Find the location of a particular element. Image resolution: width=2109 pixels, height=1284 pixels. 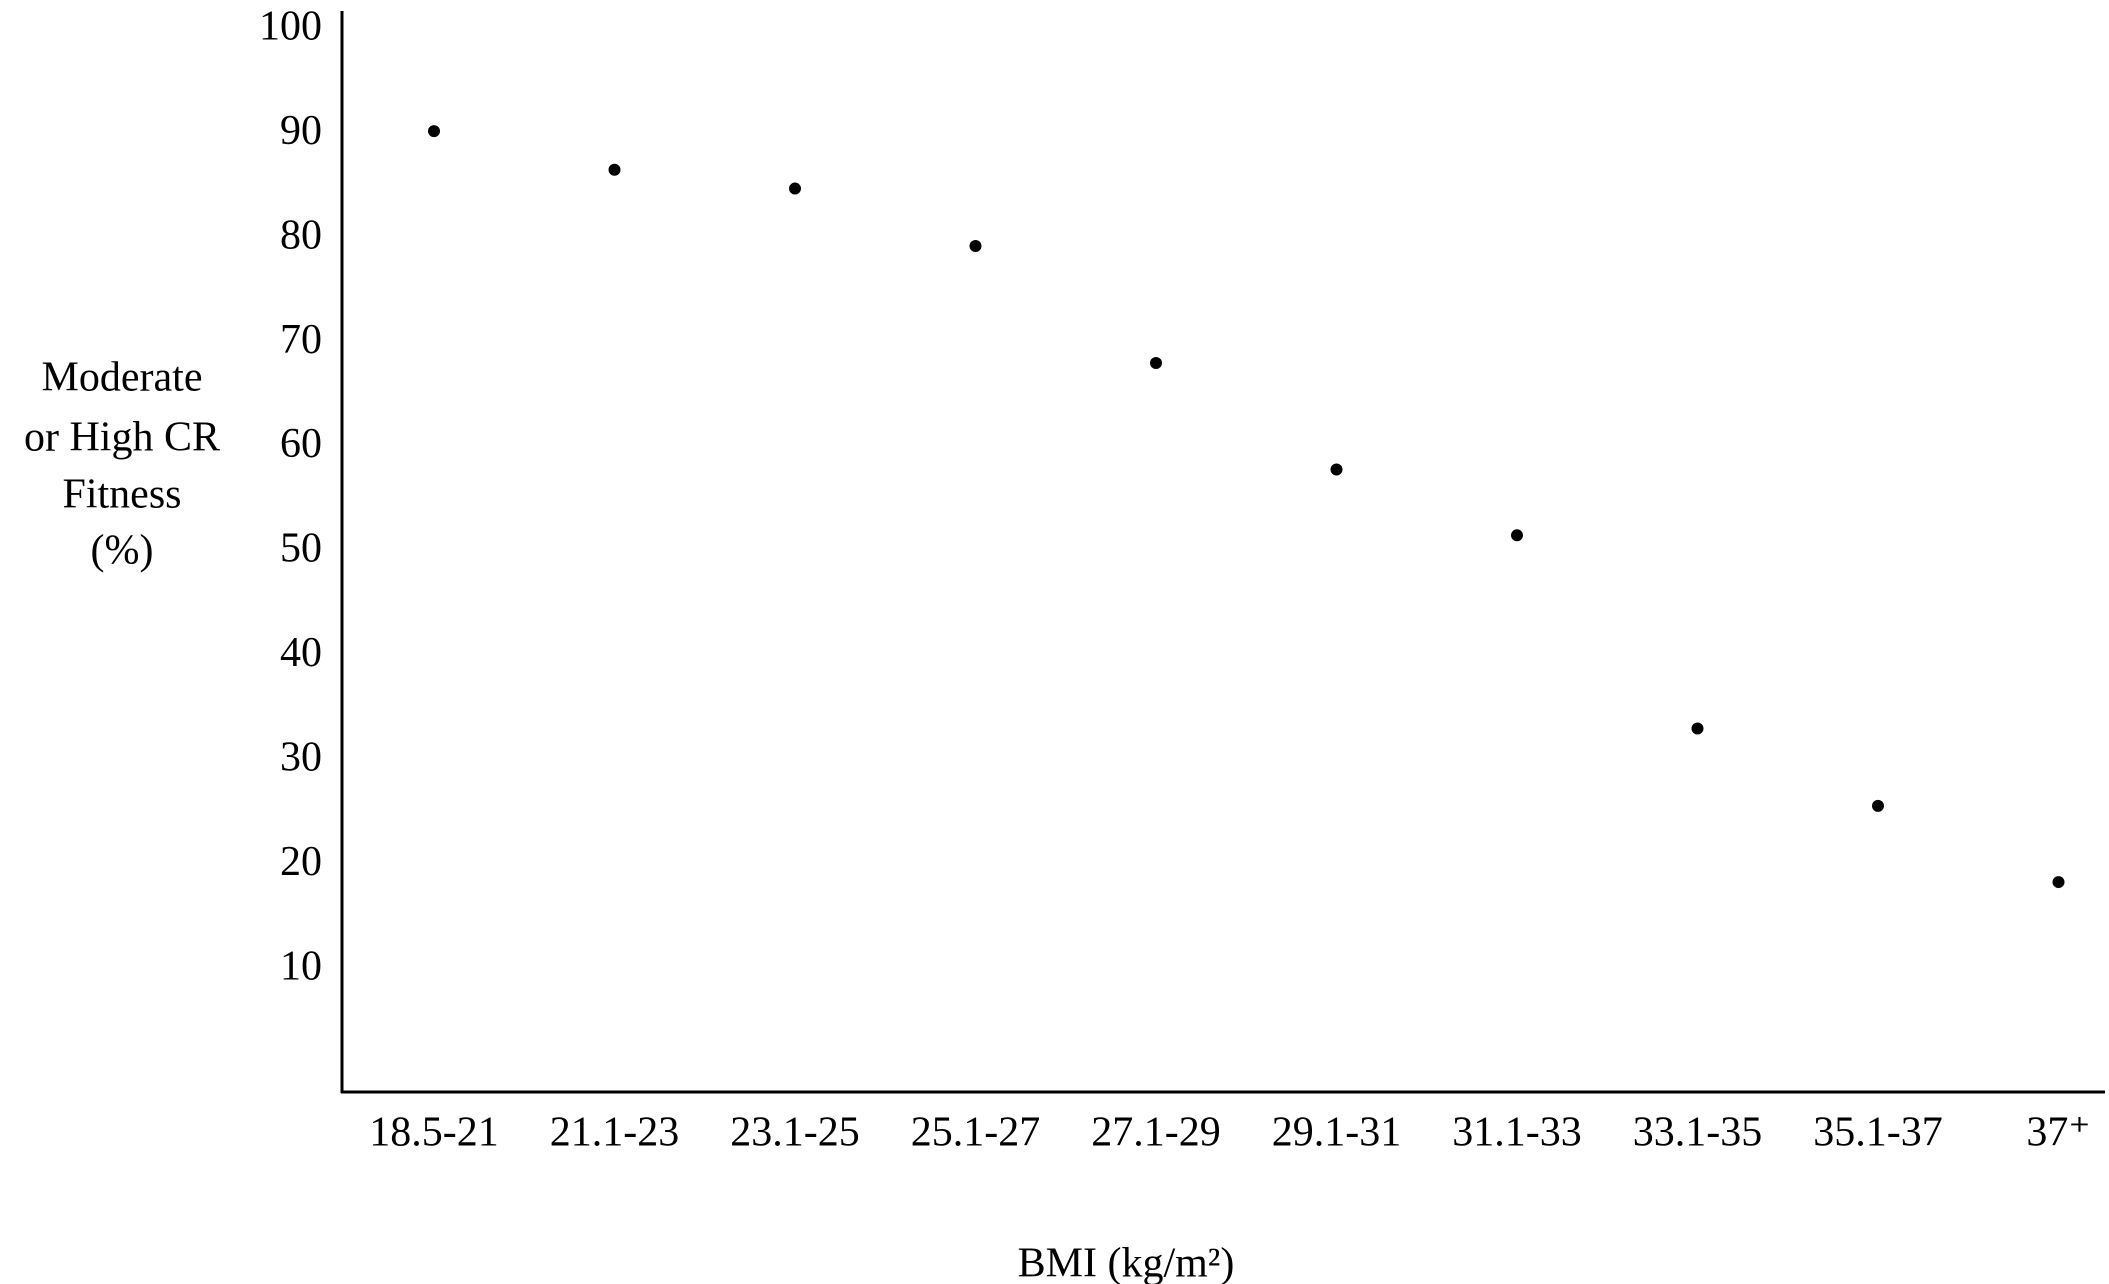

x-tick-label: 25.1-27 is located at coordinates (976, 1133).